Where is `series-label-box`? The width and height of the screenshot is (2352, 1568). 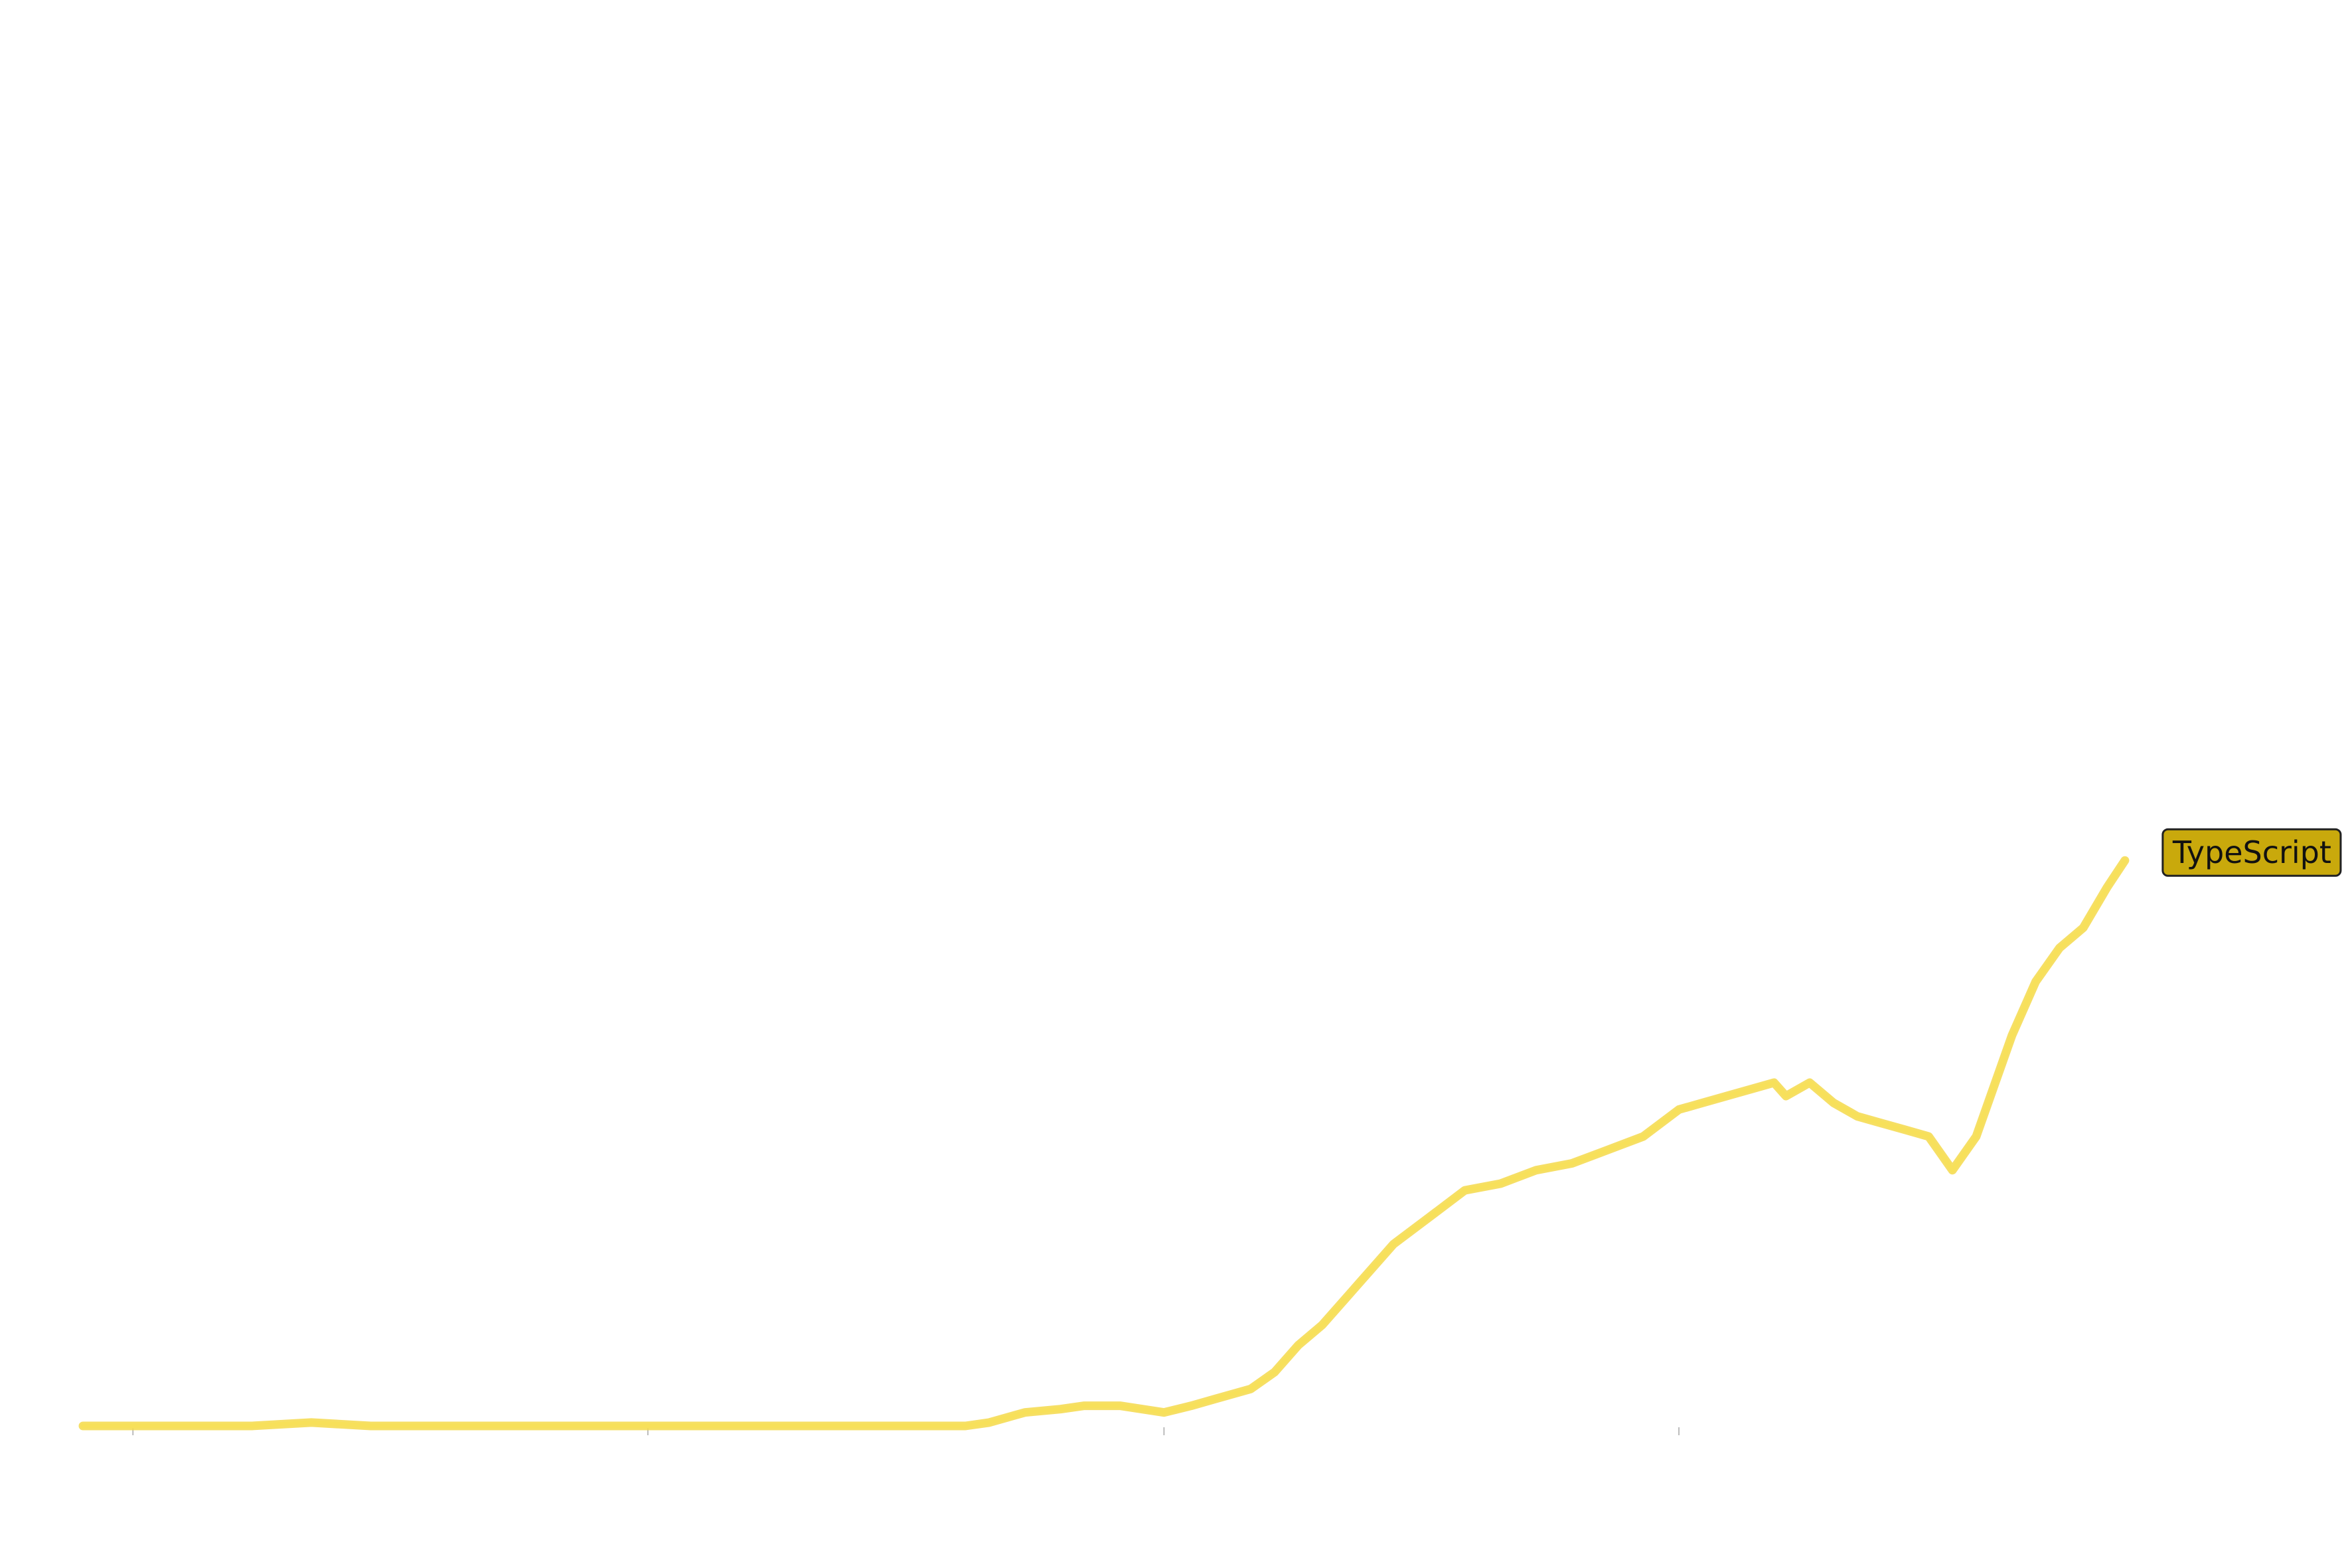 series-label-box is located at coordinates (2251, 853).